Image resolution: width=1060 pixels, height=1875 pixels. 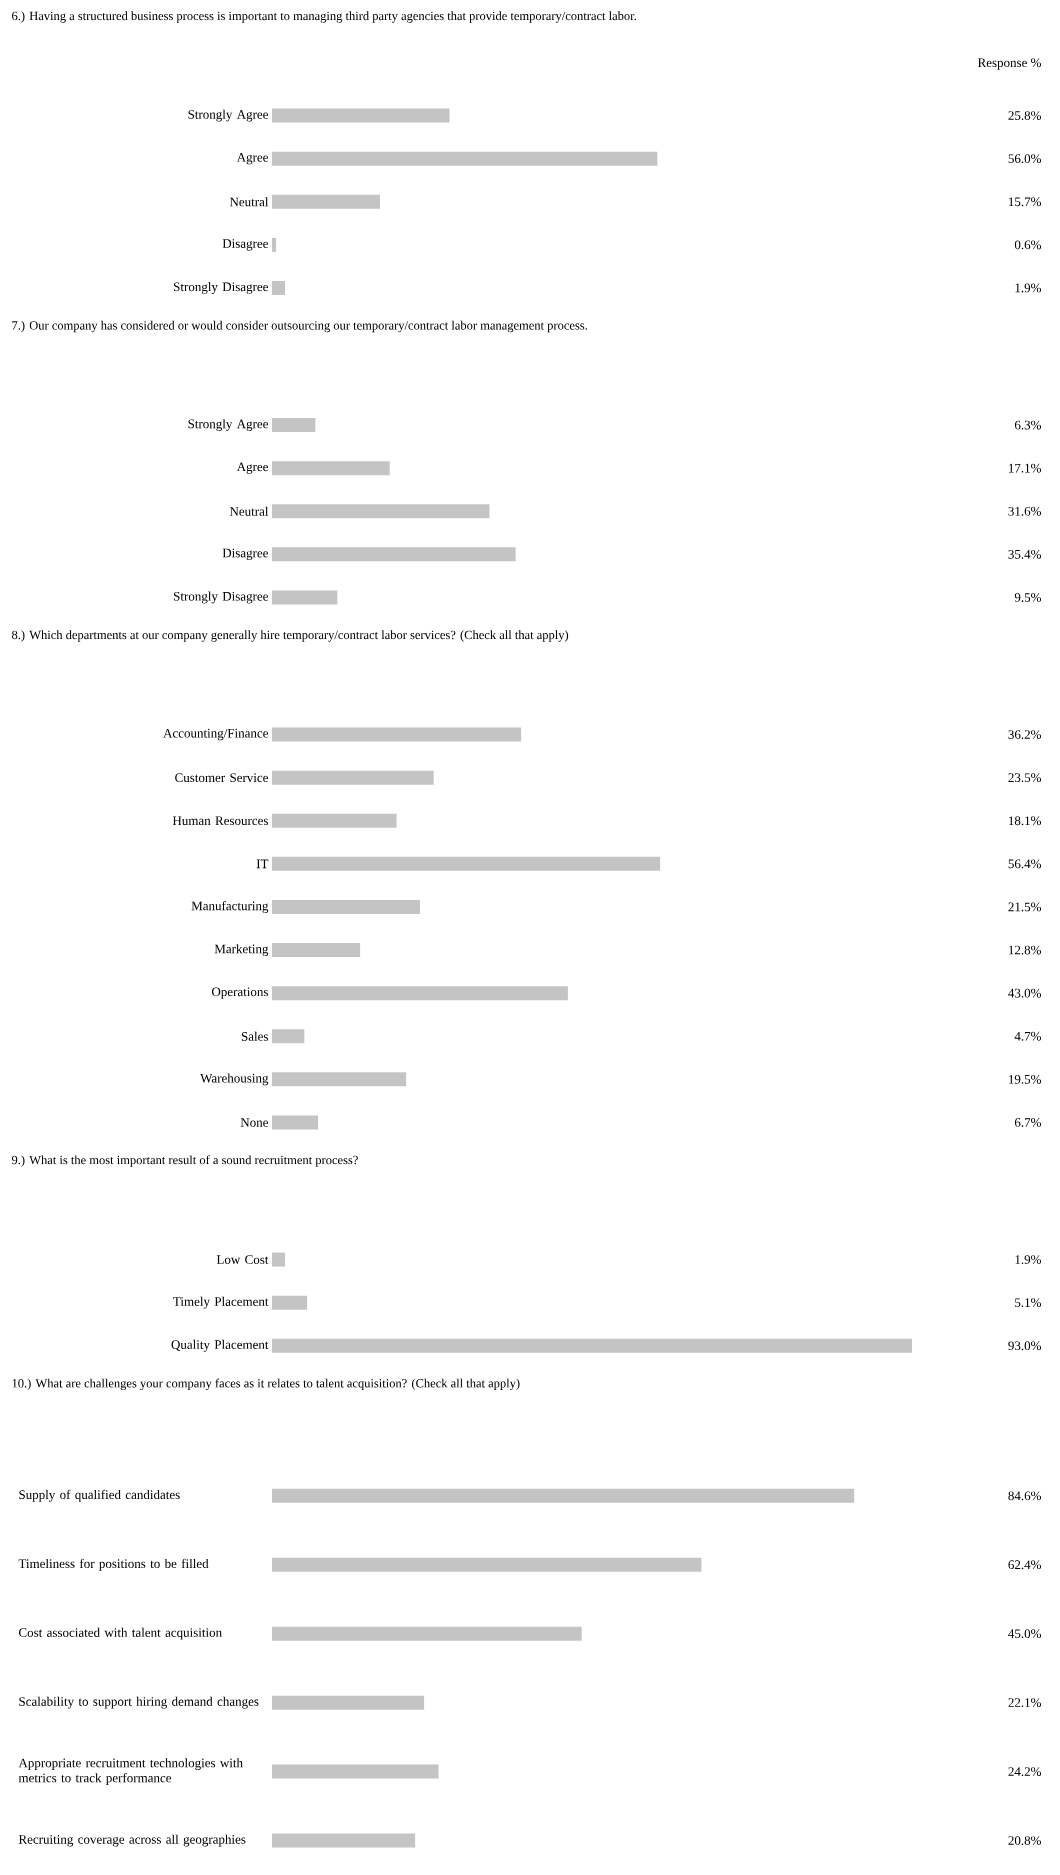 I want to click on data-label: 24.2%, so click(x=1025, y=1772).